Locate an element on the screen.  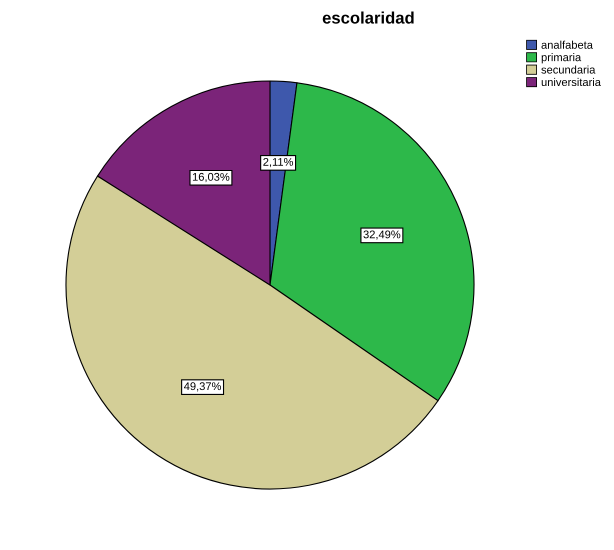
legend-label: analfabeta is located at coordinates (567, 44).